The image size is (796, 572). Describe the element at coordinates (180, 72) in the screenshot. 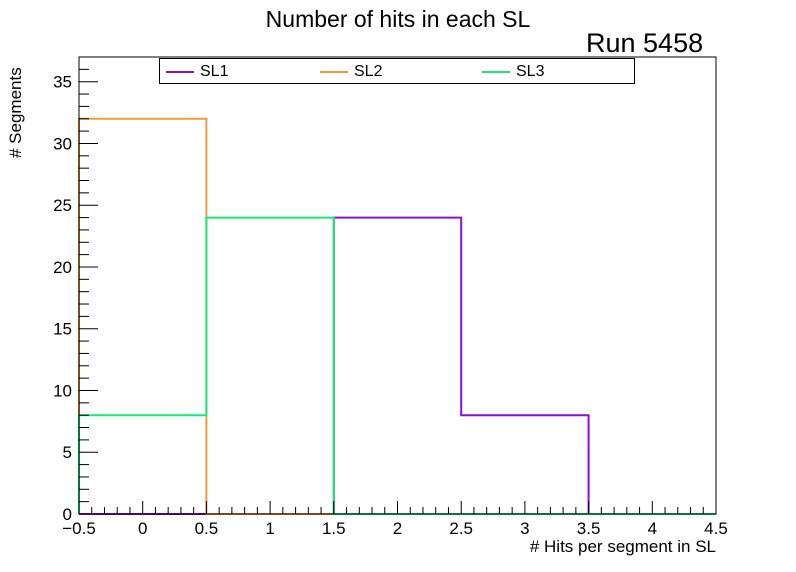

I see `legend-swatch-sl1` at that location.